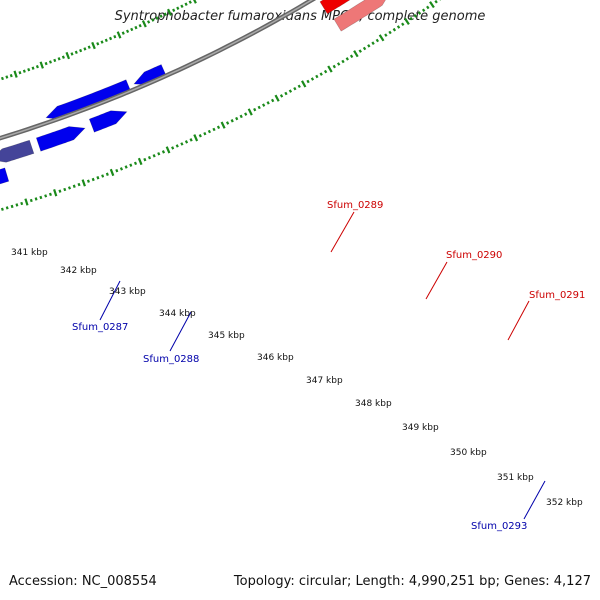  I want to click on scale-label-6: 346 kbp, so click(275, 358).